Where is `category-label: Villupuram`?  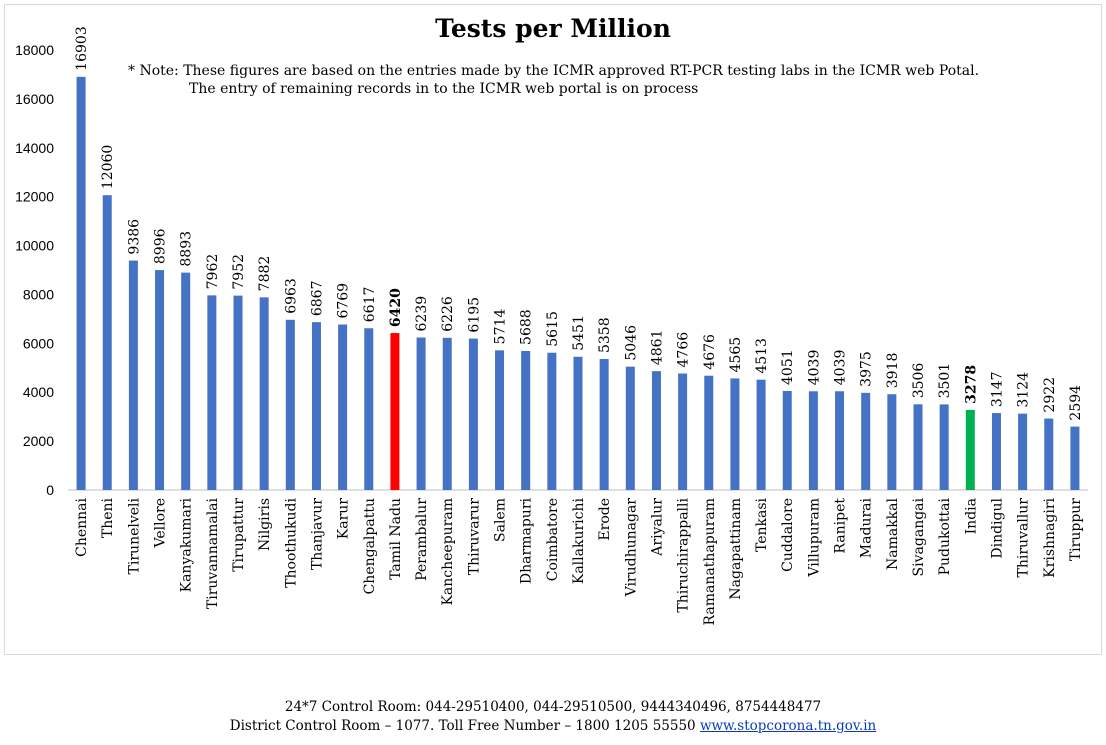
category-label: Villupuram is located at coordinates (814, 538).